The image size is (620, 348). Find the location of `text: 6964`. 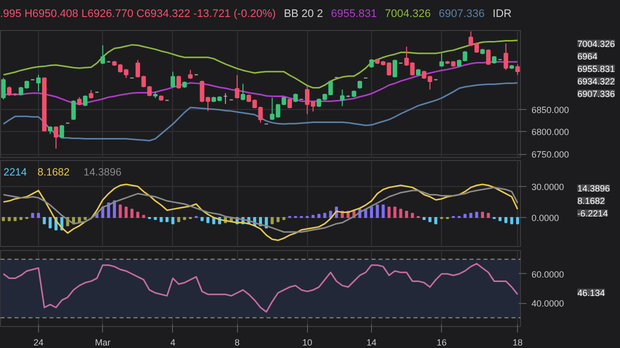

text: 6964 is located at coordinates (587, 56).